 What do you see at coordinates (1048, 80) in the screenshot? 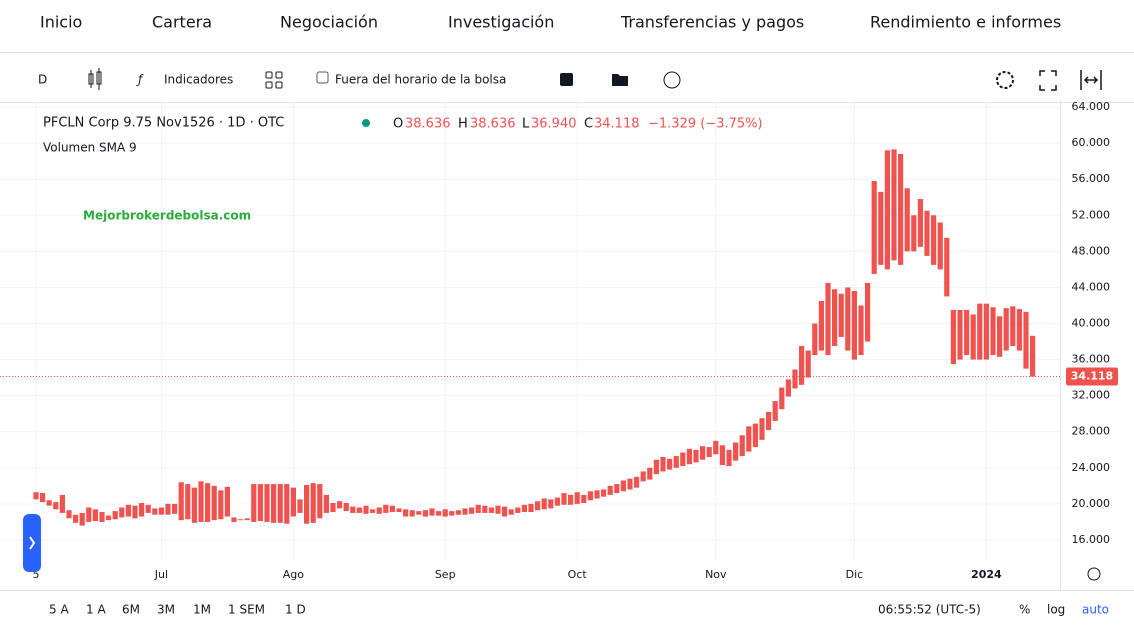
I see `fullscreen-icon` at bounding box center [1048, 80].